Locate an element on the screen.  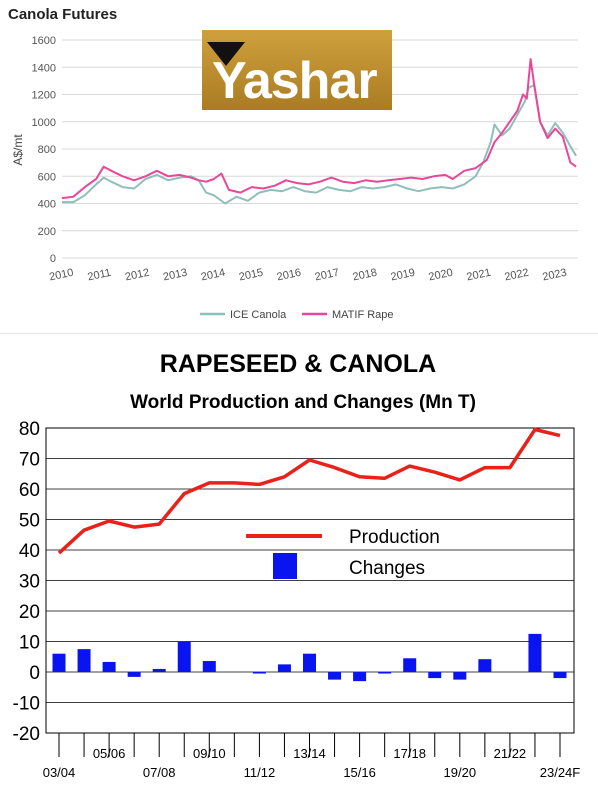
section-divider is located at coordinates (299, 333).